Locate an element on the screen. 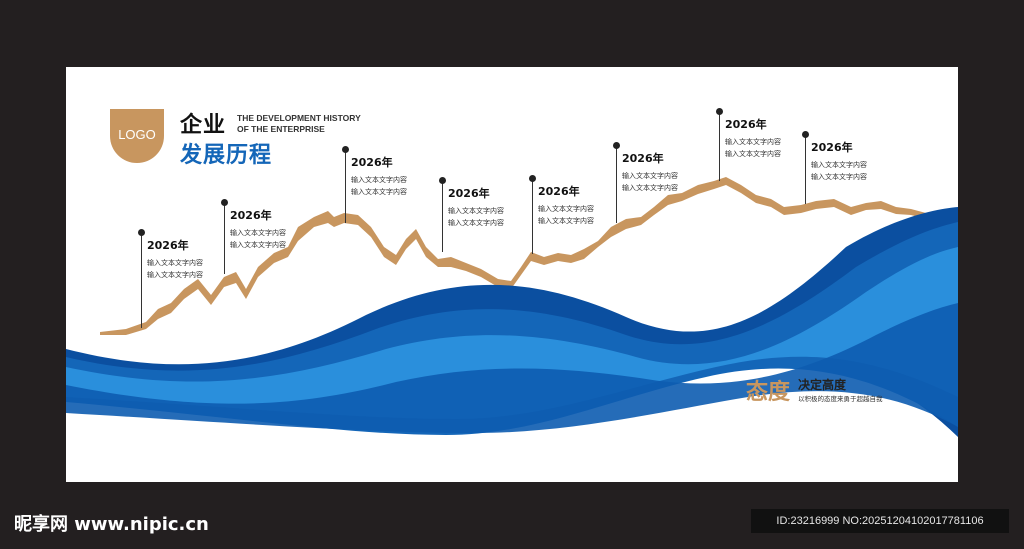  attitude-title: 决定高度 is located at coordinates (822, 385).